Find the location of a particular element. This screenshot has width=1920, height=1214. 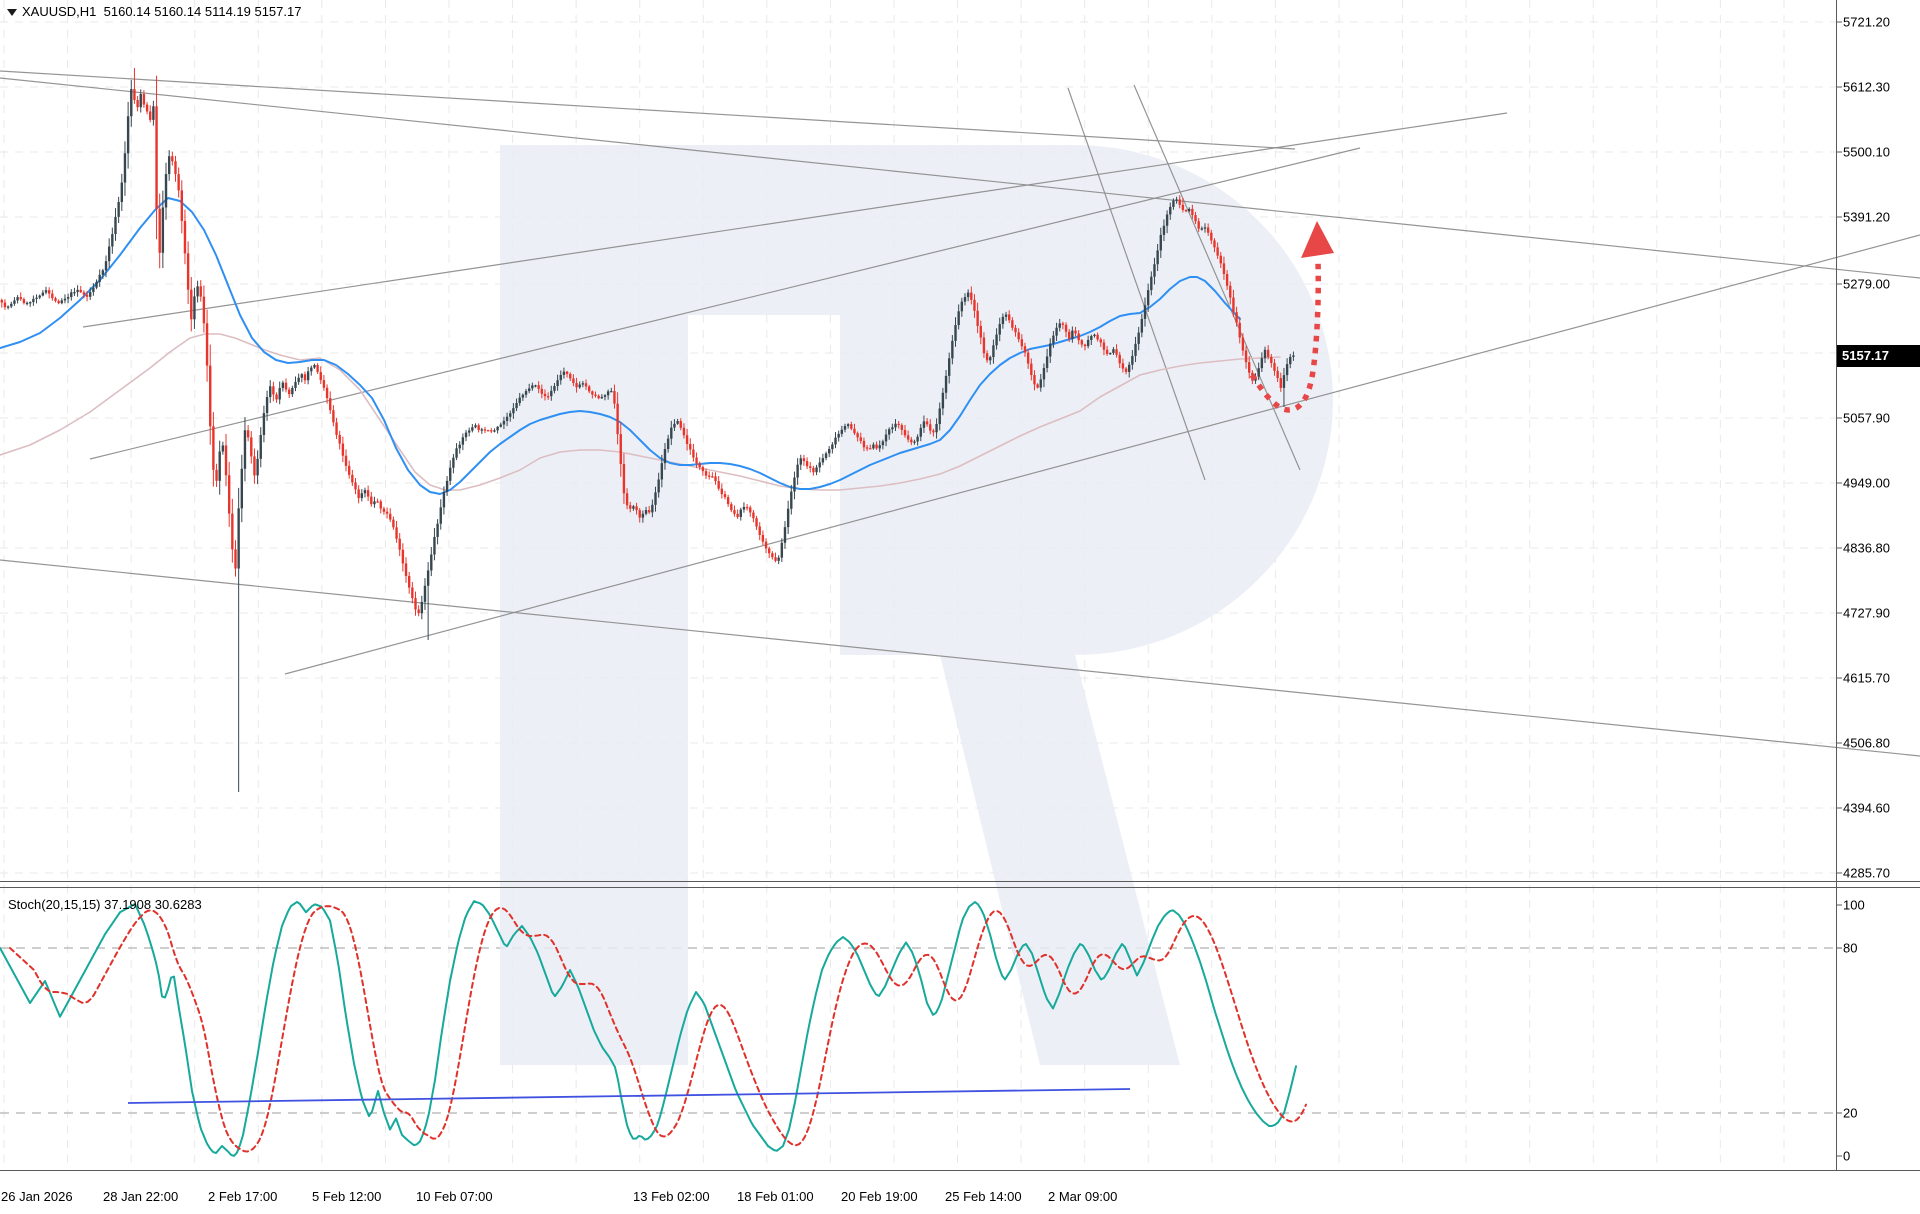

price-axis-label: 5500.10 is located at coordinates (1866, 152).